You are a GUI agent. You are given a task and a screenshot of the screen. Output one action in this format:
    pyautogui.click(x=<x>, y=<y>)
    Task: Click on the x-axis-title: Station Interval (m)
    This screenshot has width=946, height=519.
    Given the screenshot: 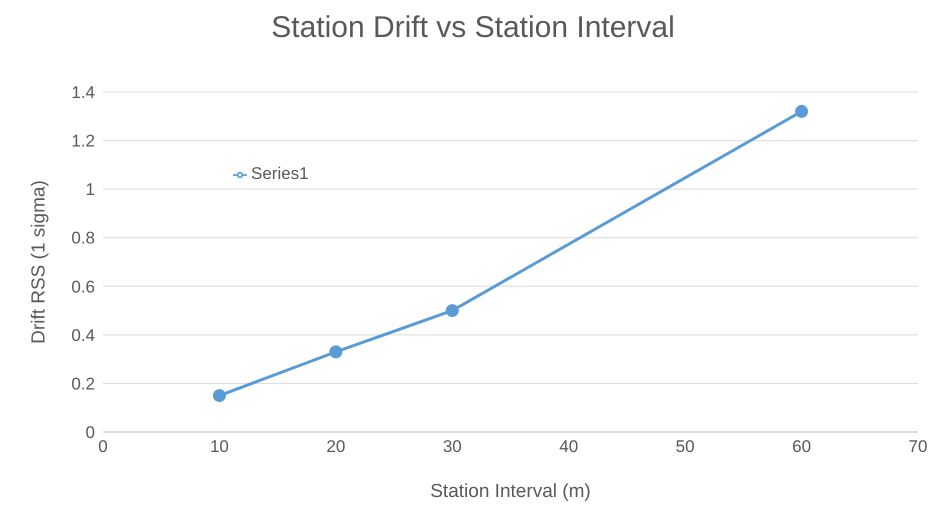 What is the action you would take?
    pyautogui.click(x=510, y=491)
    